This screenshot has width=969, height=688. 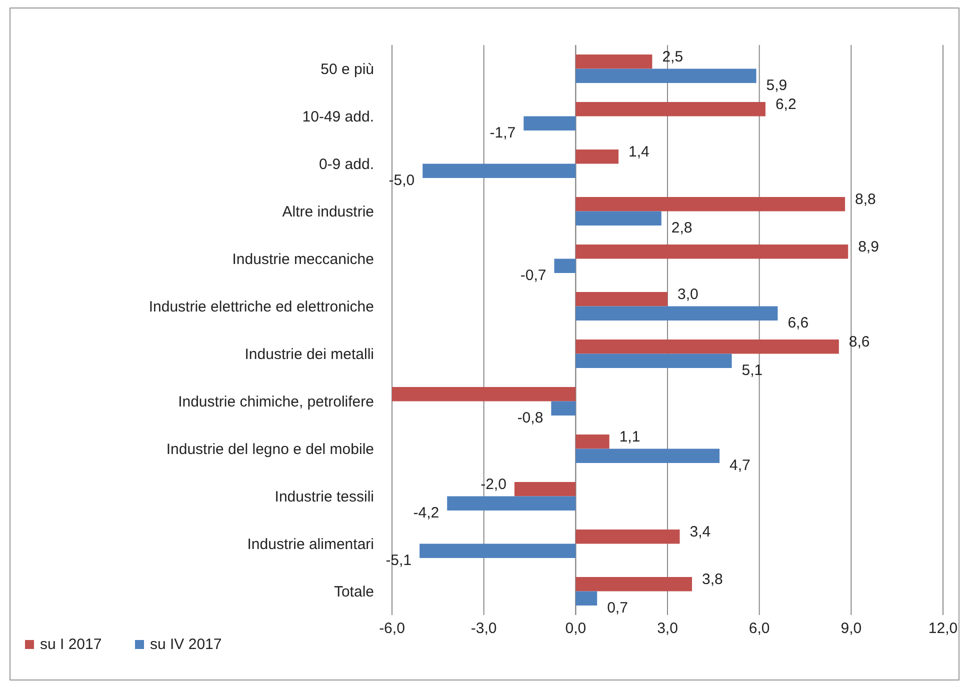 What do you see at coordinates (303, 259) in the screenshot?
I see `y-tick-label: Industrie meccaniche` at bounding box center [303, 259].